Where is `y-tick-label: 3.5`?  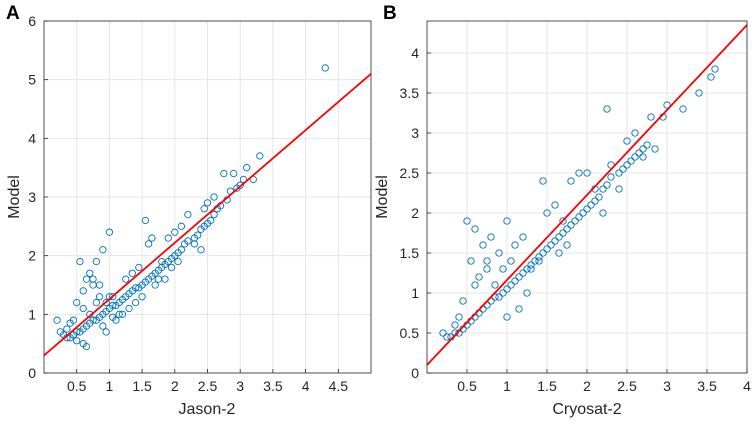
y-tick-label: 3.5 is located at coordinates (410, 93).